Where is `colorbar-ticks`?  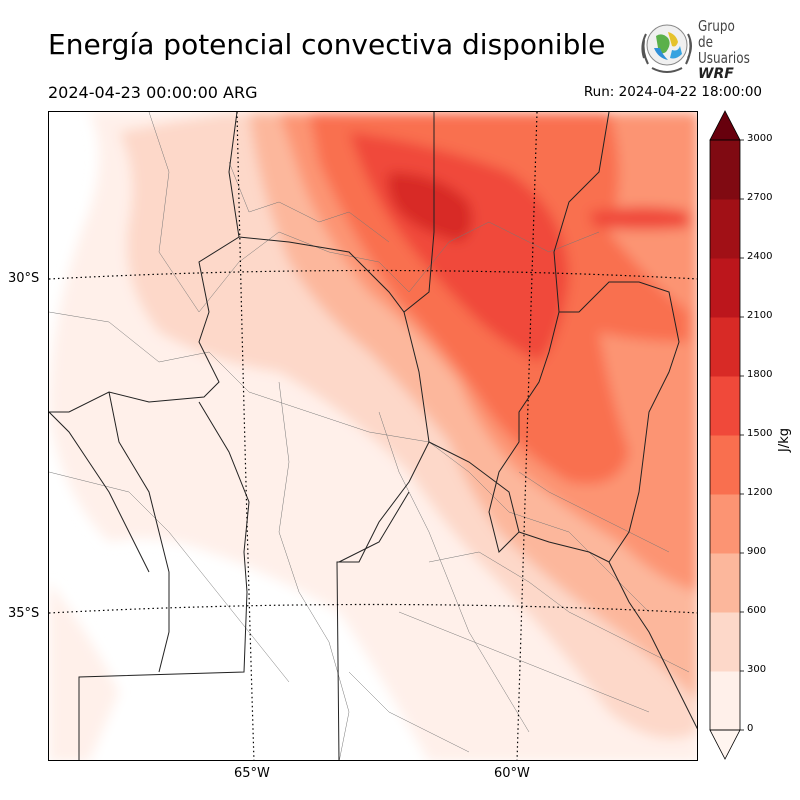 colorbar-ticks is located at coordinates (742, 435).